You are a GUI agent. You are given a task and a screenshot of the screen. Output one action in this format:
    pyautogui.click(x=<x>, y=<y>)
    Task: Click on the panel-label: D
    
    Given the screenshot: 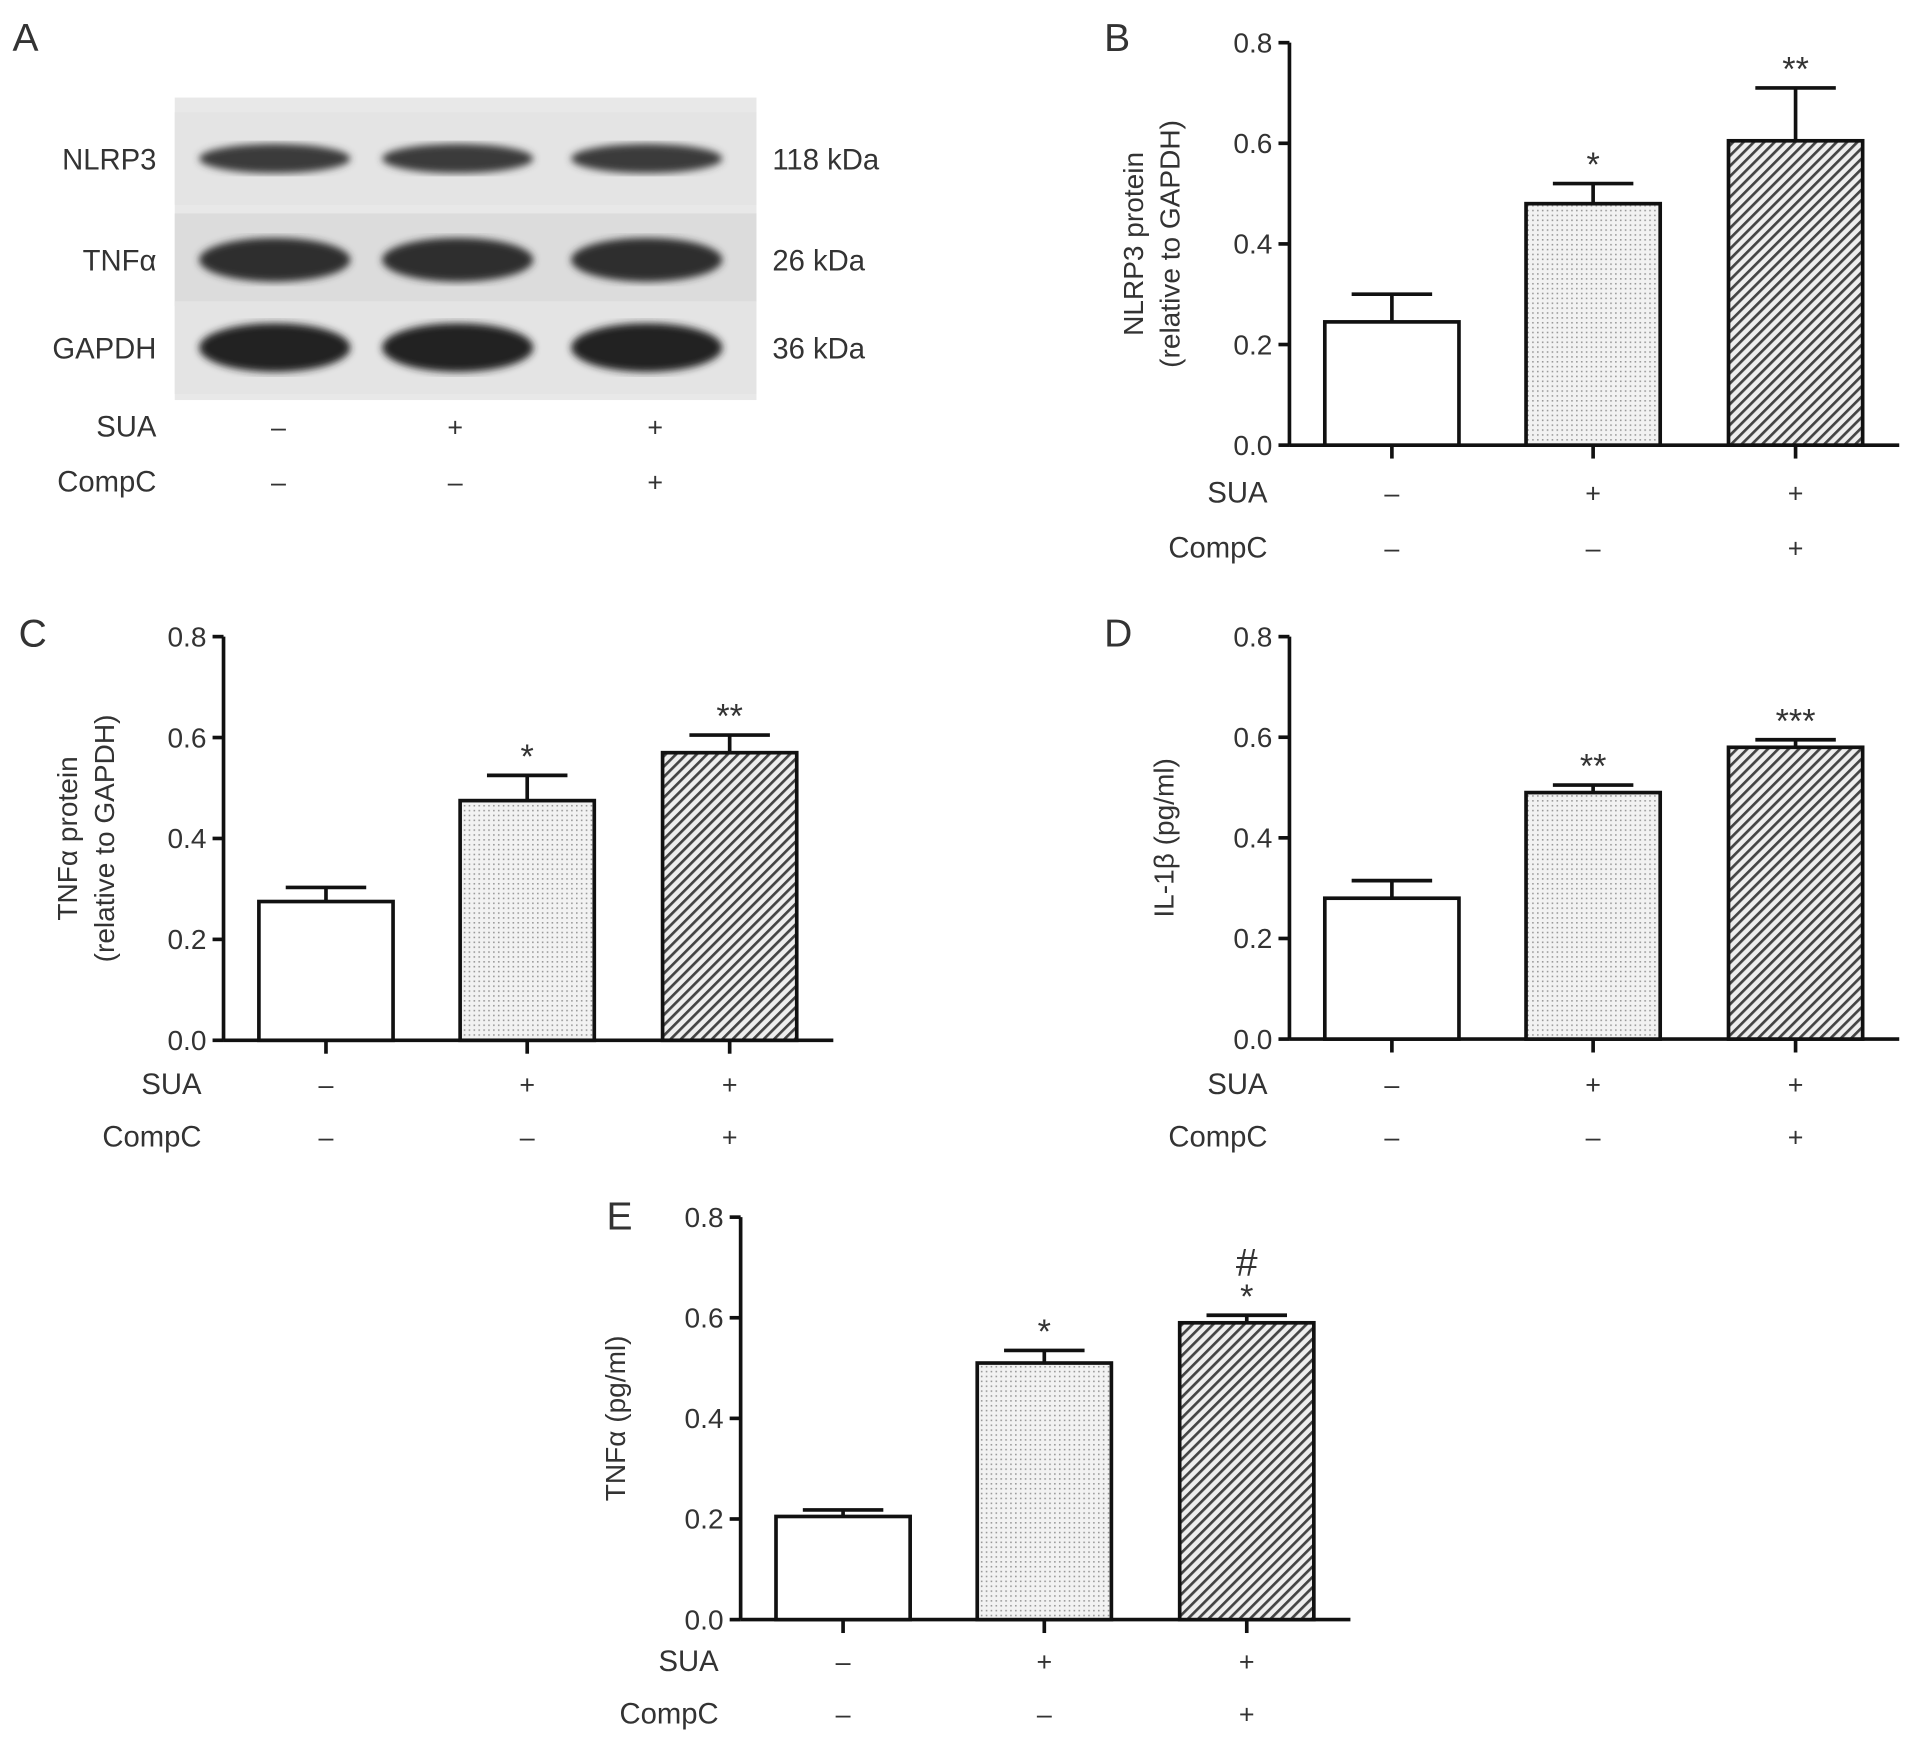 What is the action you would take?
    pyautogui.click(x=1118, y=633)
    